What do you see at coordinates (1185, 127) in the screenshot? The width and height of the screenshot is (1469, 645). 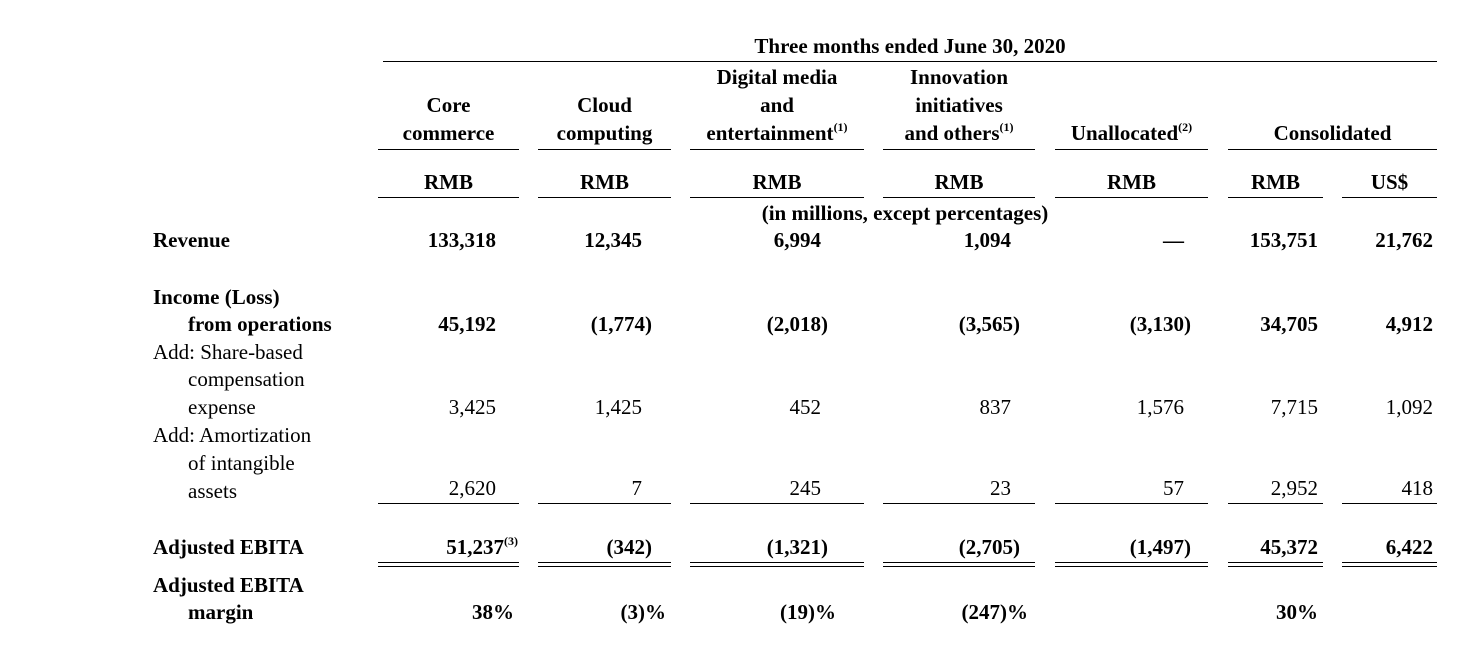 I see `footnote-2-marker: (2)` at bounding box center [1185, 127].